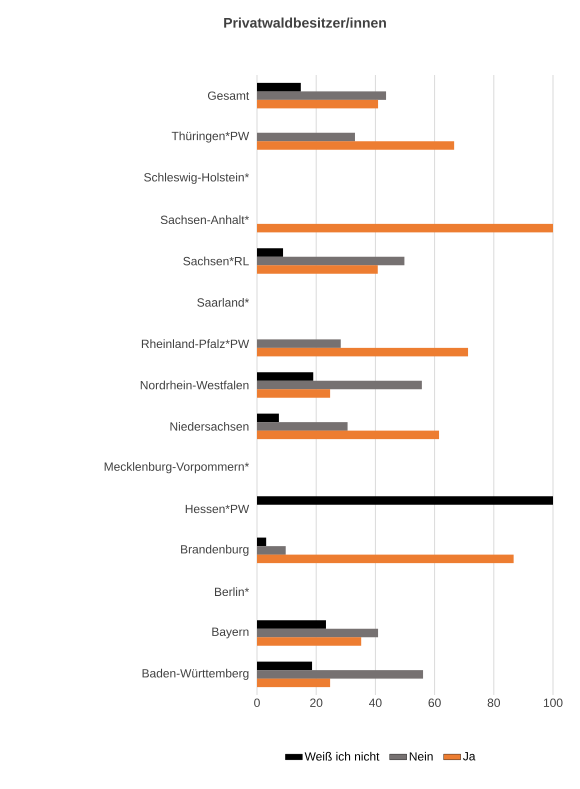 The width and height of the screenshot is (580, 789). What do you see at coordinates (421, 756) in the screenshot?
I see `legend-label: Nein` at bounding box center [421, 756].